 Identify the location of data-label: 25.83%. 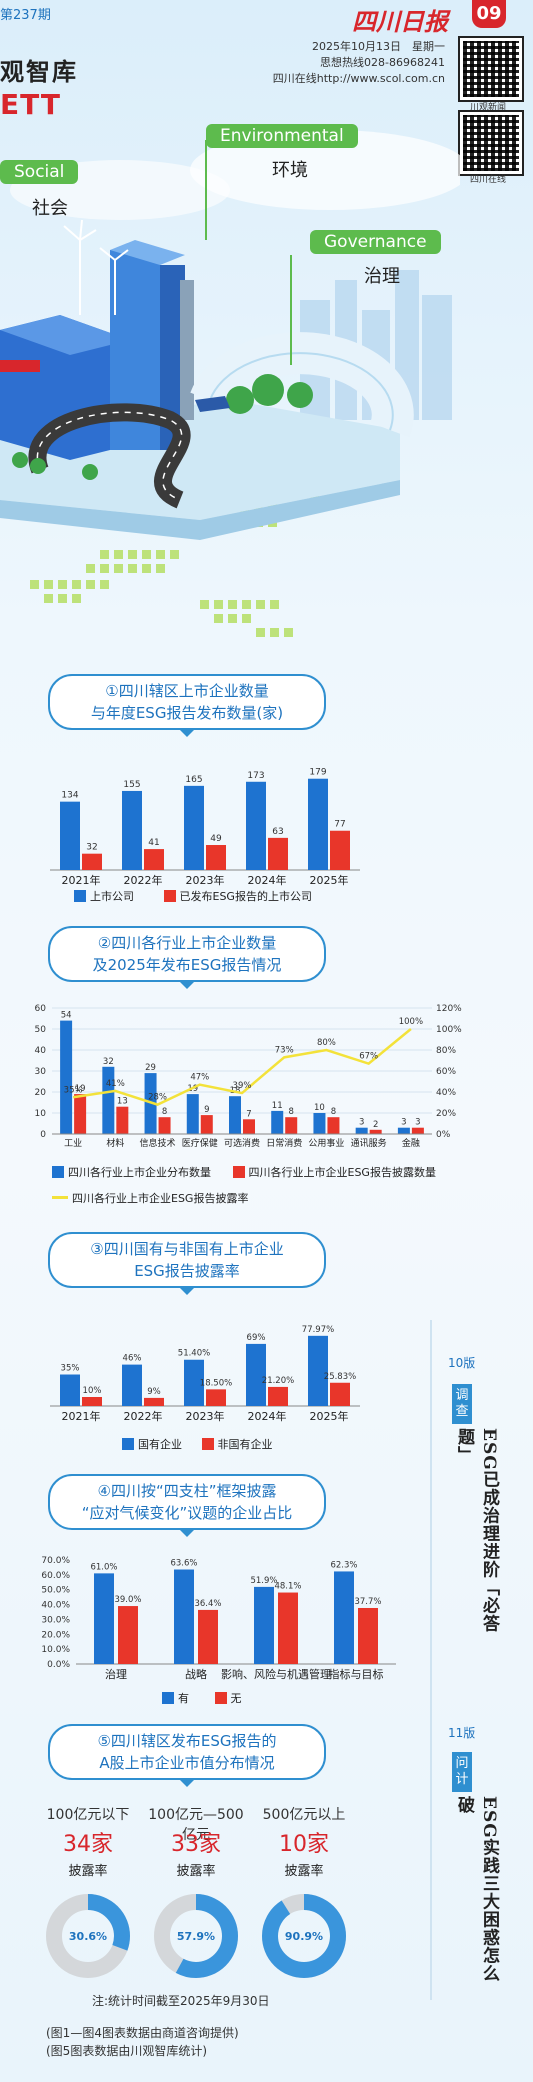
(340, 1377).